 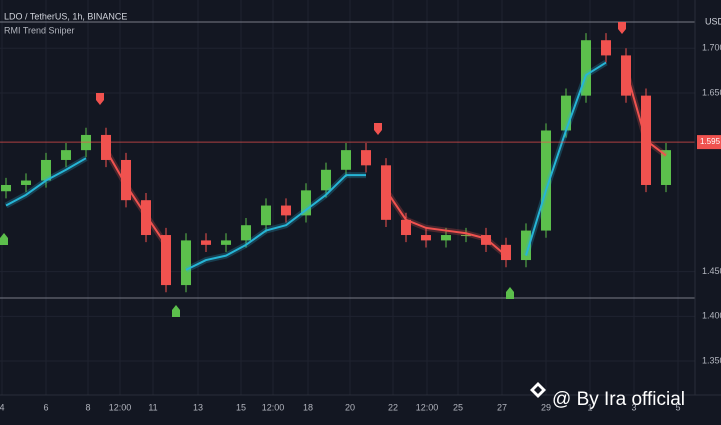 I want to click on watermark: @ By Ira official, so click(x=607, y=396).